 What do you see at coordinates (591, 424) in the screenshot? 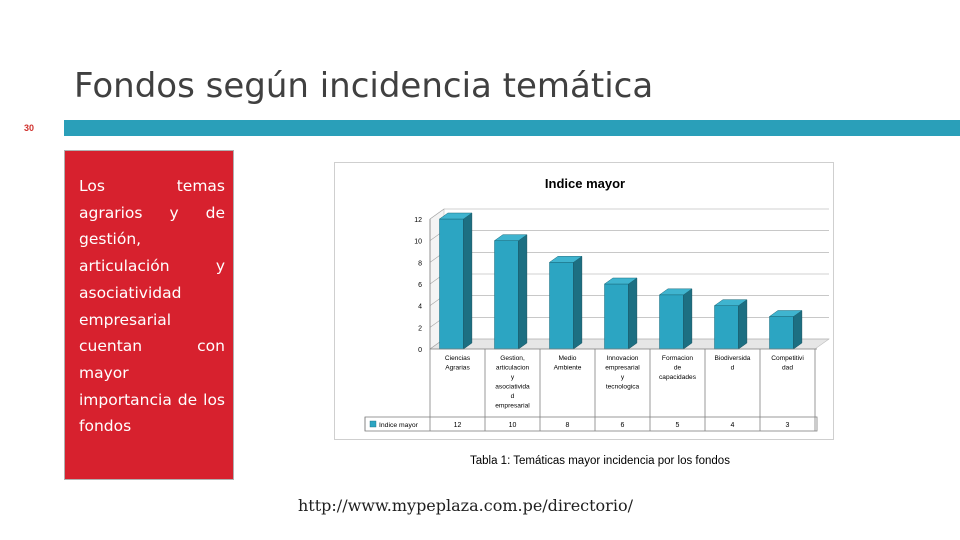
I see `table-value-row` at bounding box center [591, 424].